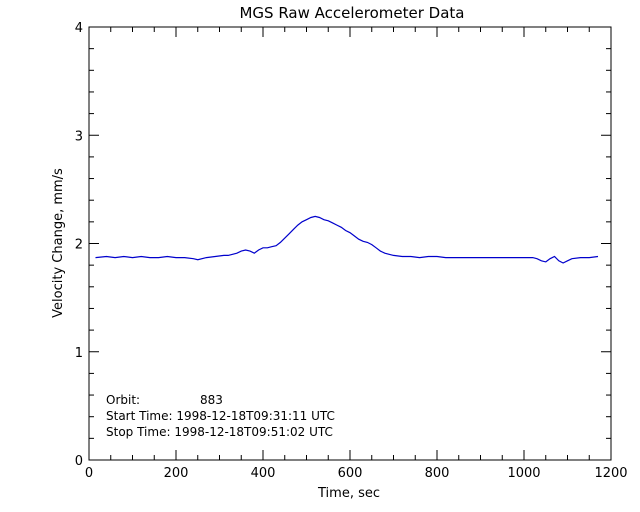 This screenshot has width=640, height=512. I want to click on y-tick-label: 4, so click(79, 28).